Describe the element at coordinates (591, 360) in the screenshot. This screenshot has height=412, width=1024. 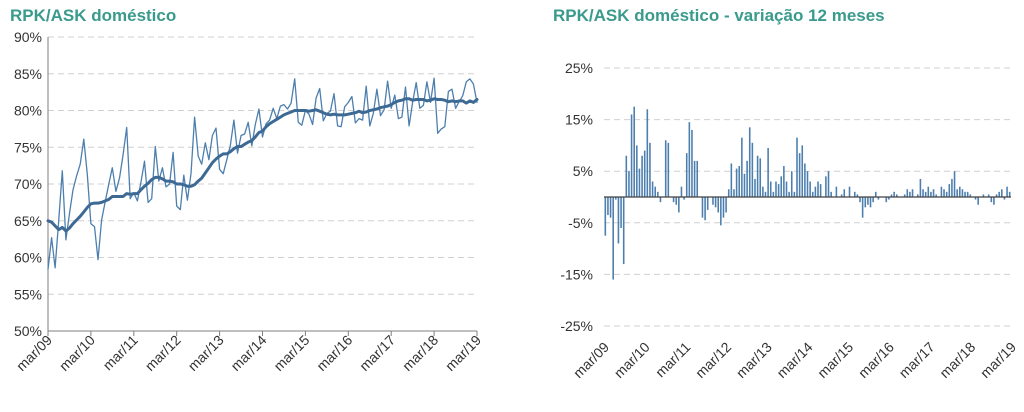
I see `x-tick-label: mar/09` at that location.